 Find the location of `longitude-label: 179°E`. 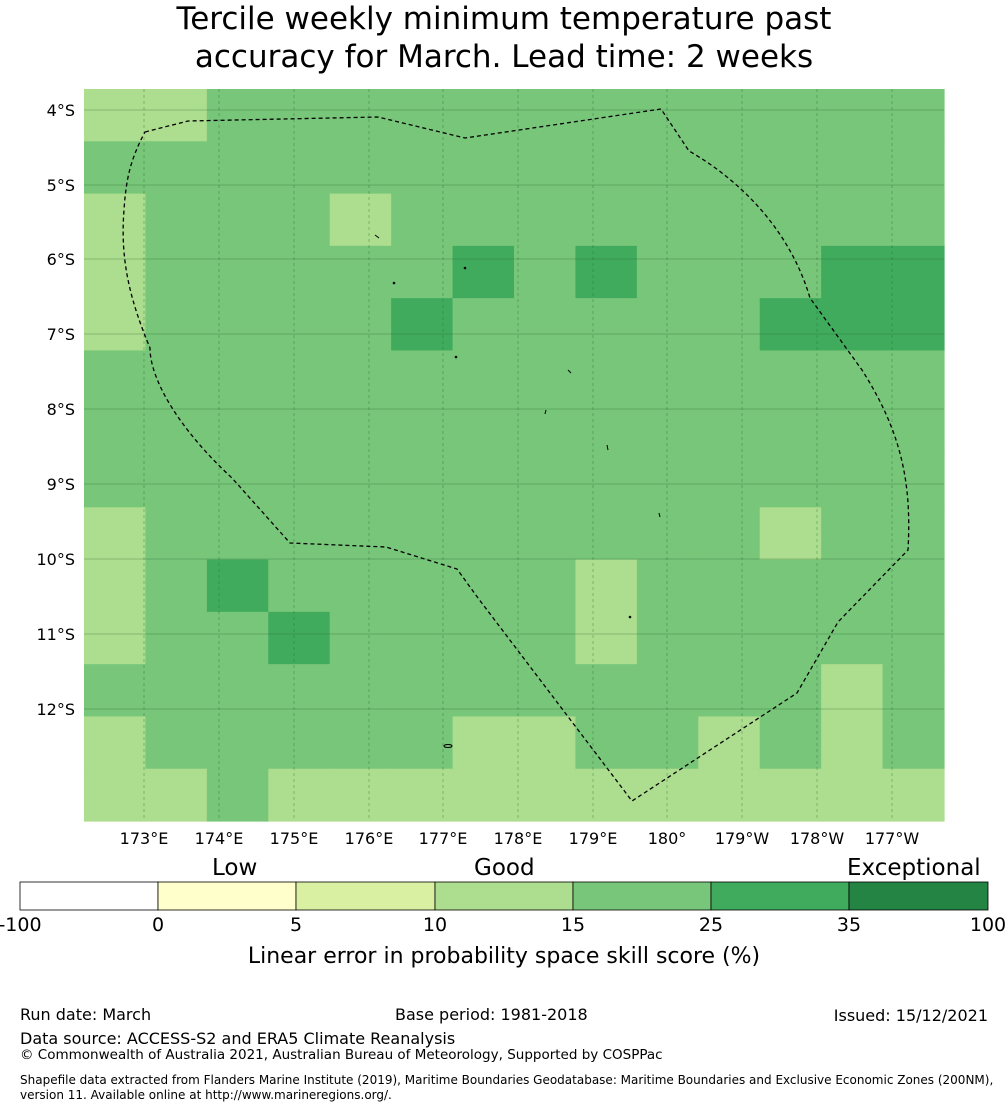

longitude-label: 179°E is located at coordinates (593, 838).